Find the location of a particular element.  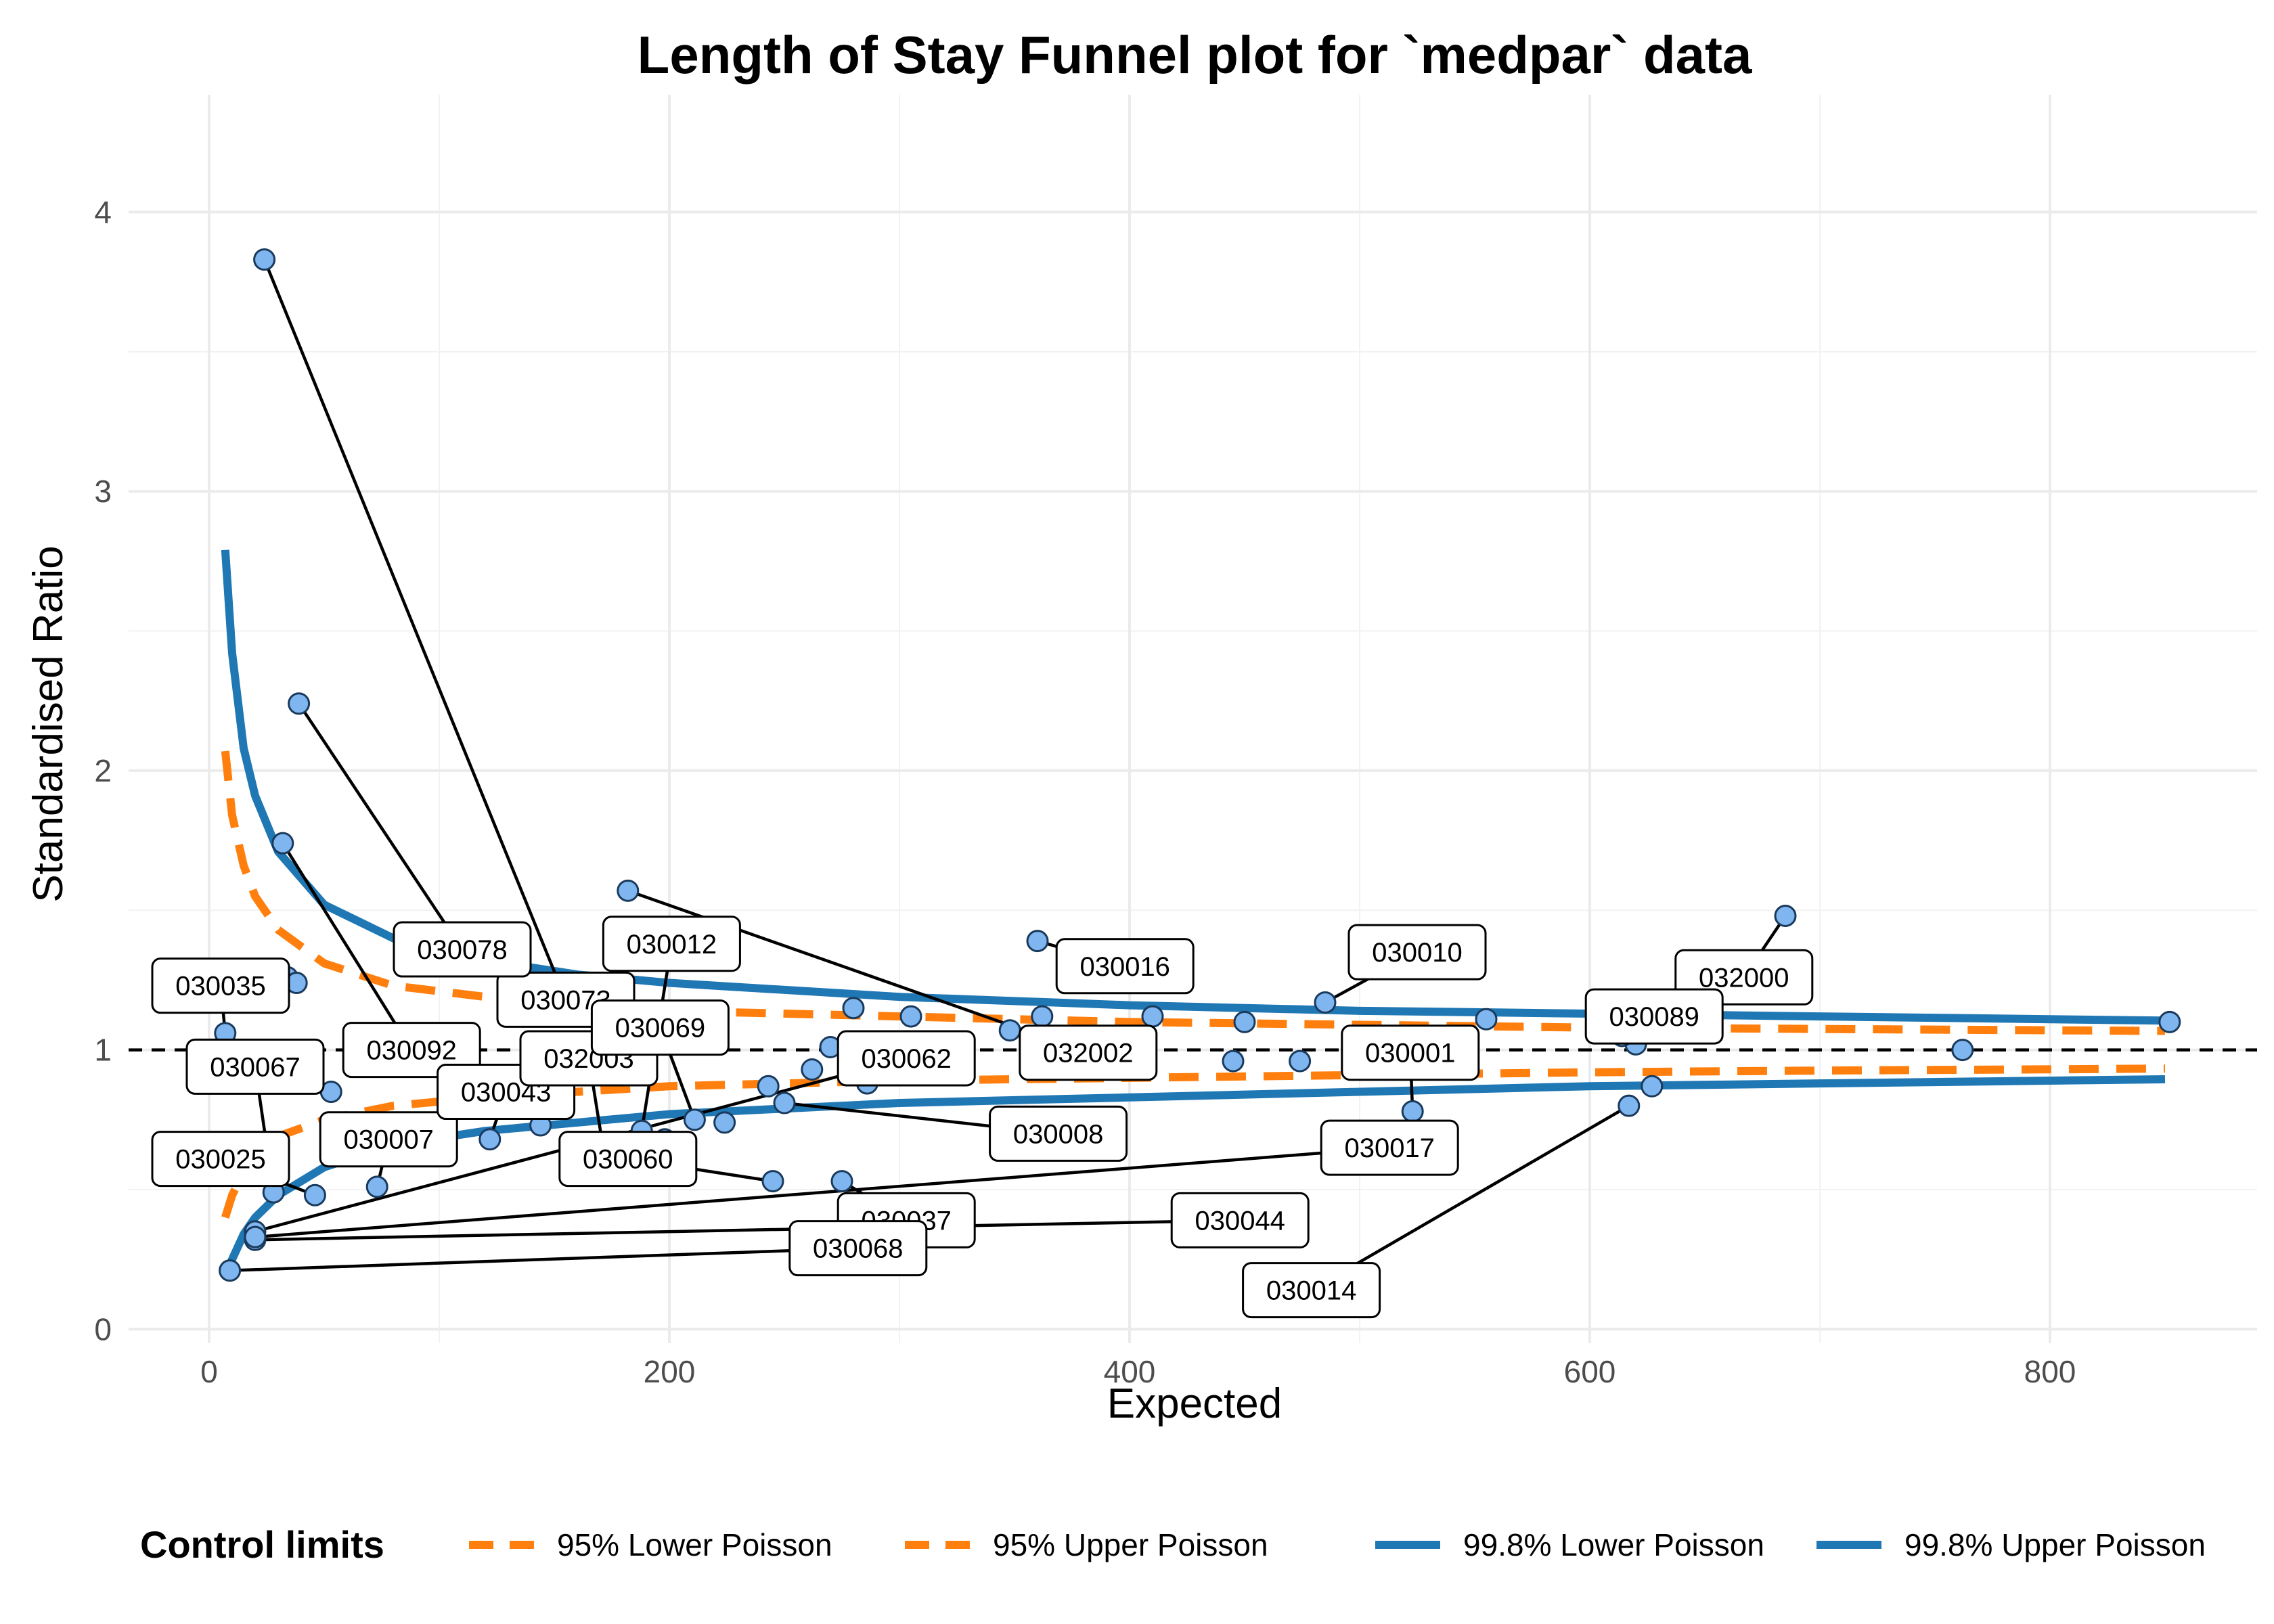

point-label-text: 030001 is located at coordinates (1410, 1053).